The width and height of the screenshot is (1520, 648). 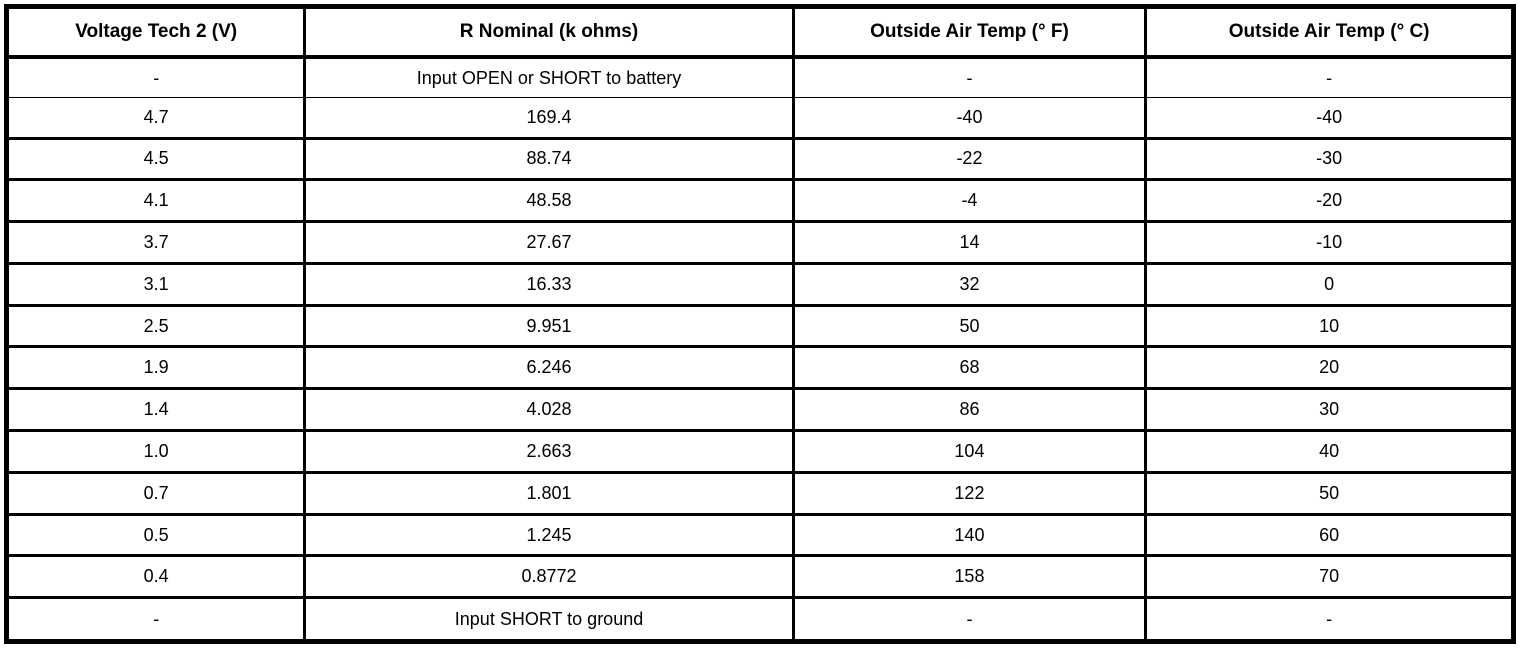 What do you see at coordinates (549, 410) in the screenshot?
I see `table-cell: 4.028` at bounding box center [549, 410].